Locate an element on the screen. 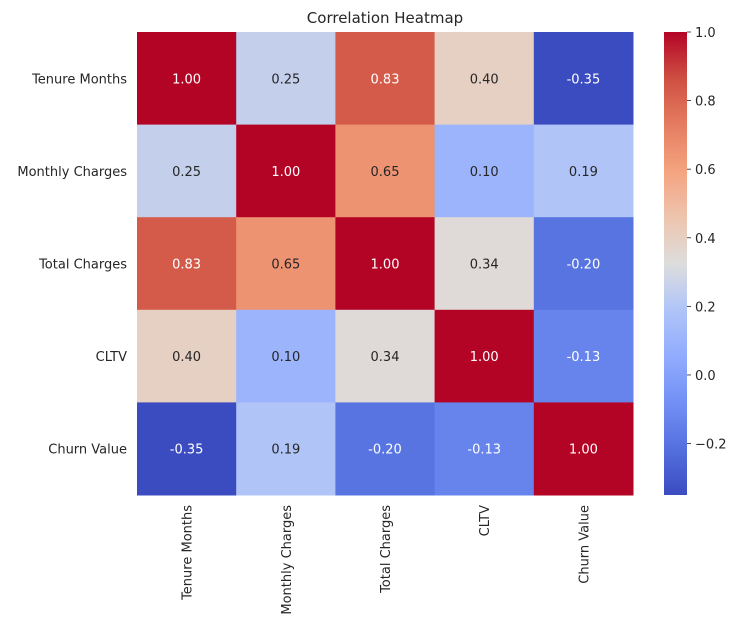 This screenshot has width=740, height=631. x-tick-label: Monthly Charges is located at coordinates (287, 560).